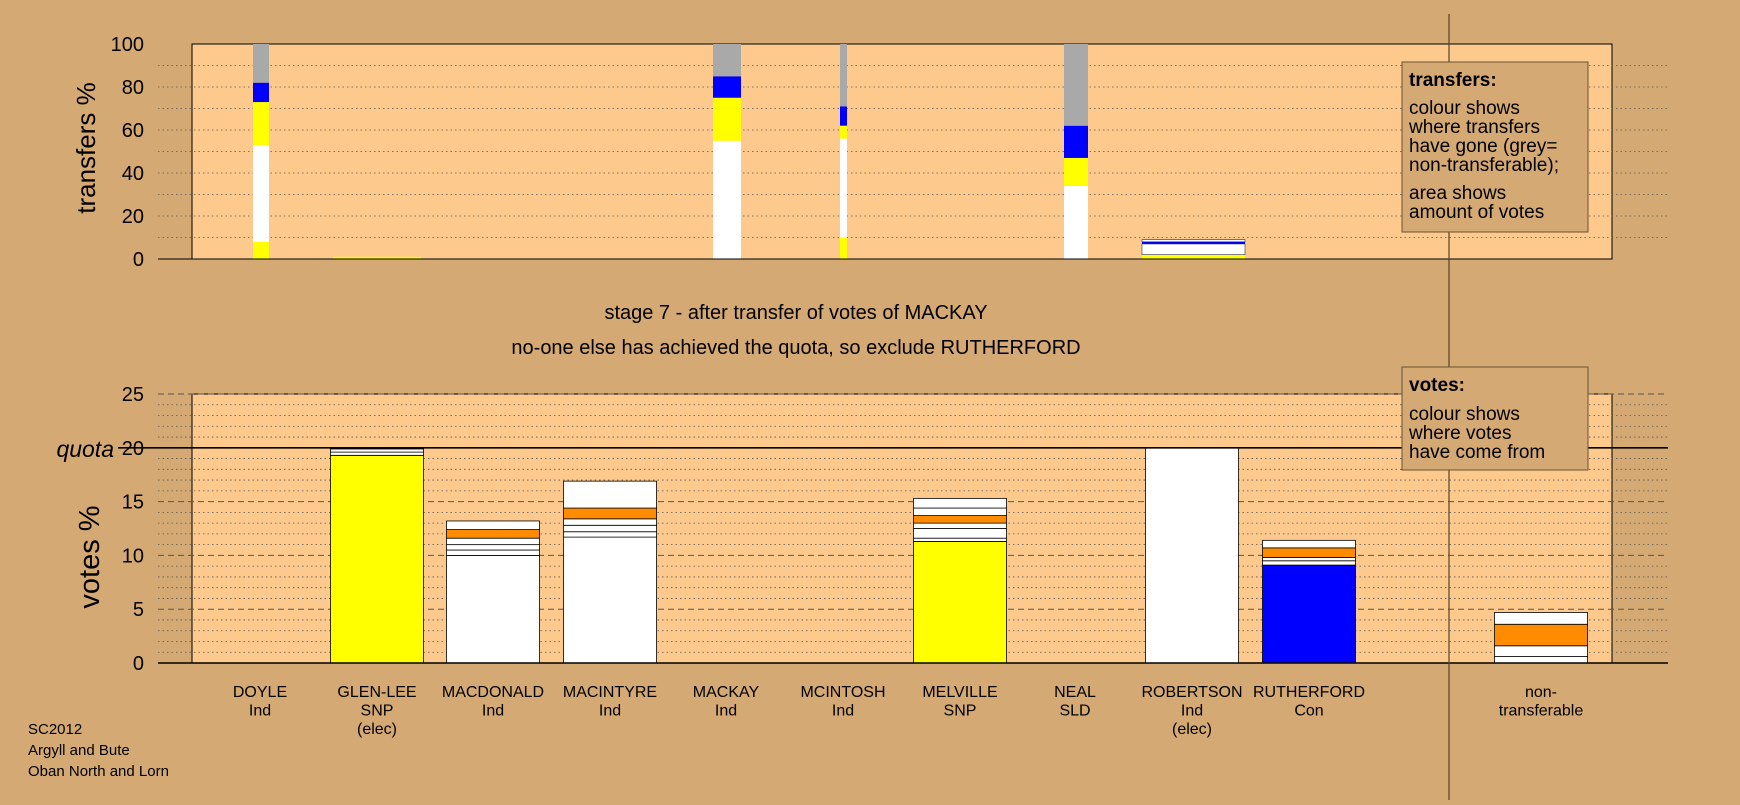  I want to click on candidate-label: Con, so click(1308, 711).